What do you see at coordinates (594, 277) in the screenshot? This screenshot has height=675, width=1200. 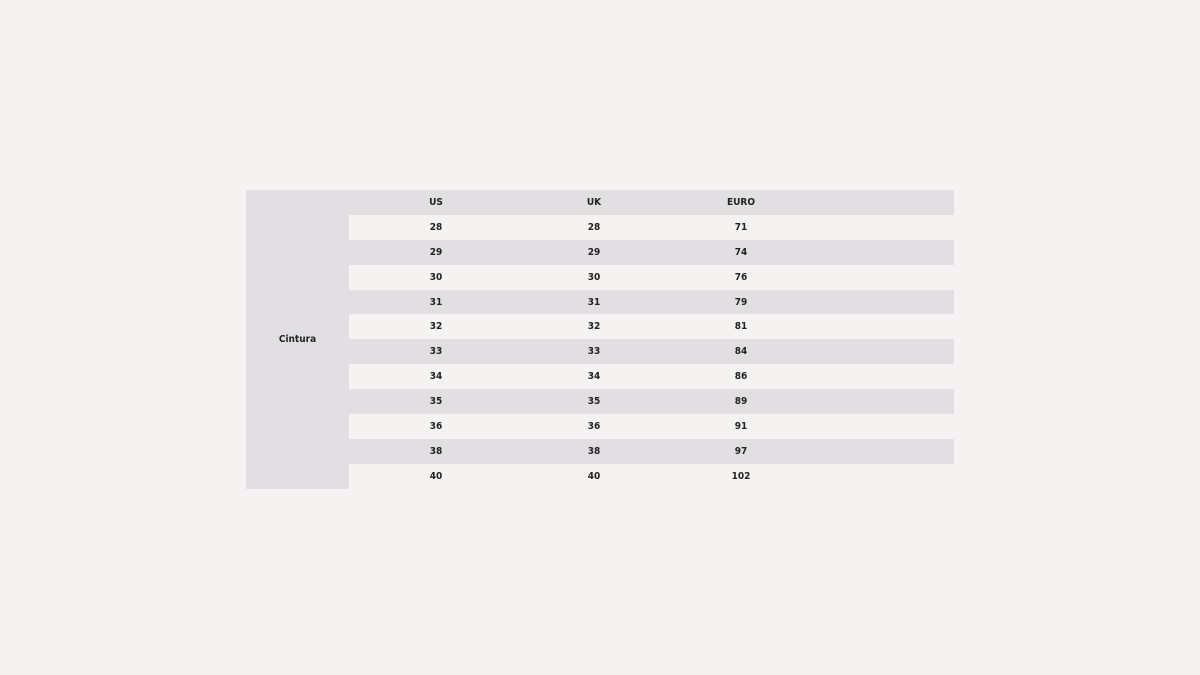 I see `cell-uk: 30` at bounding box center [594, 277].